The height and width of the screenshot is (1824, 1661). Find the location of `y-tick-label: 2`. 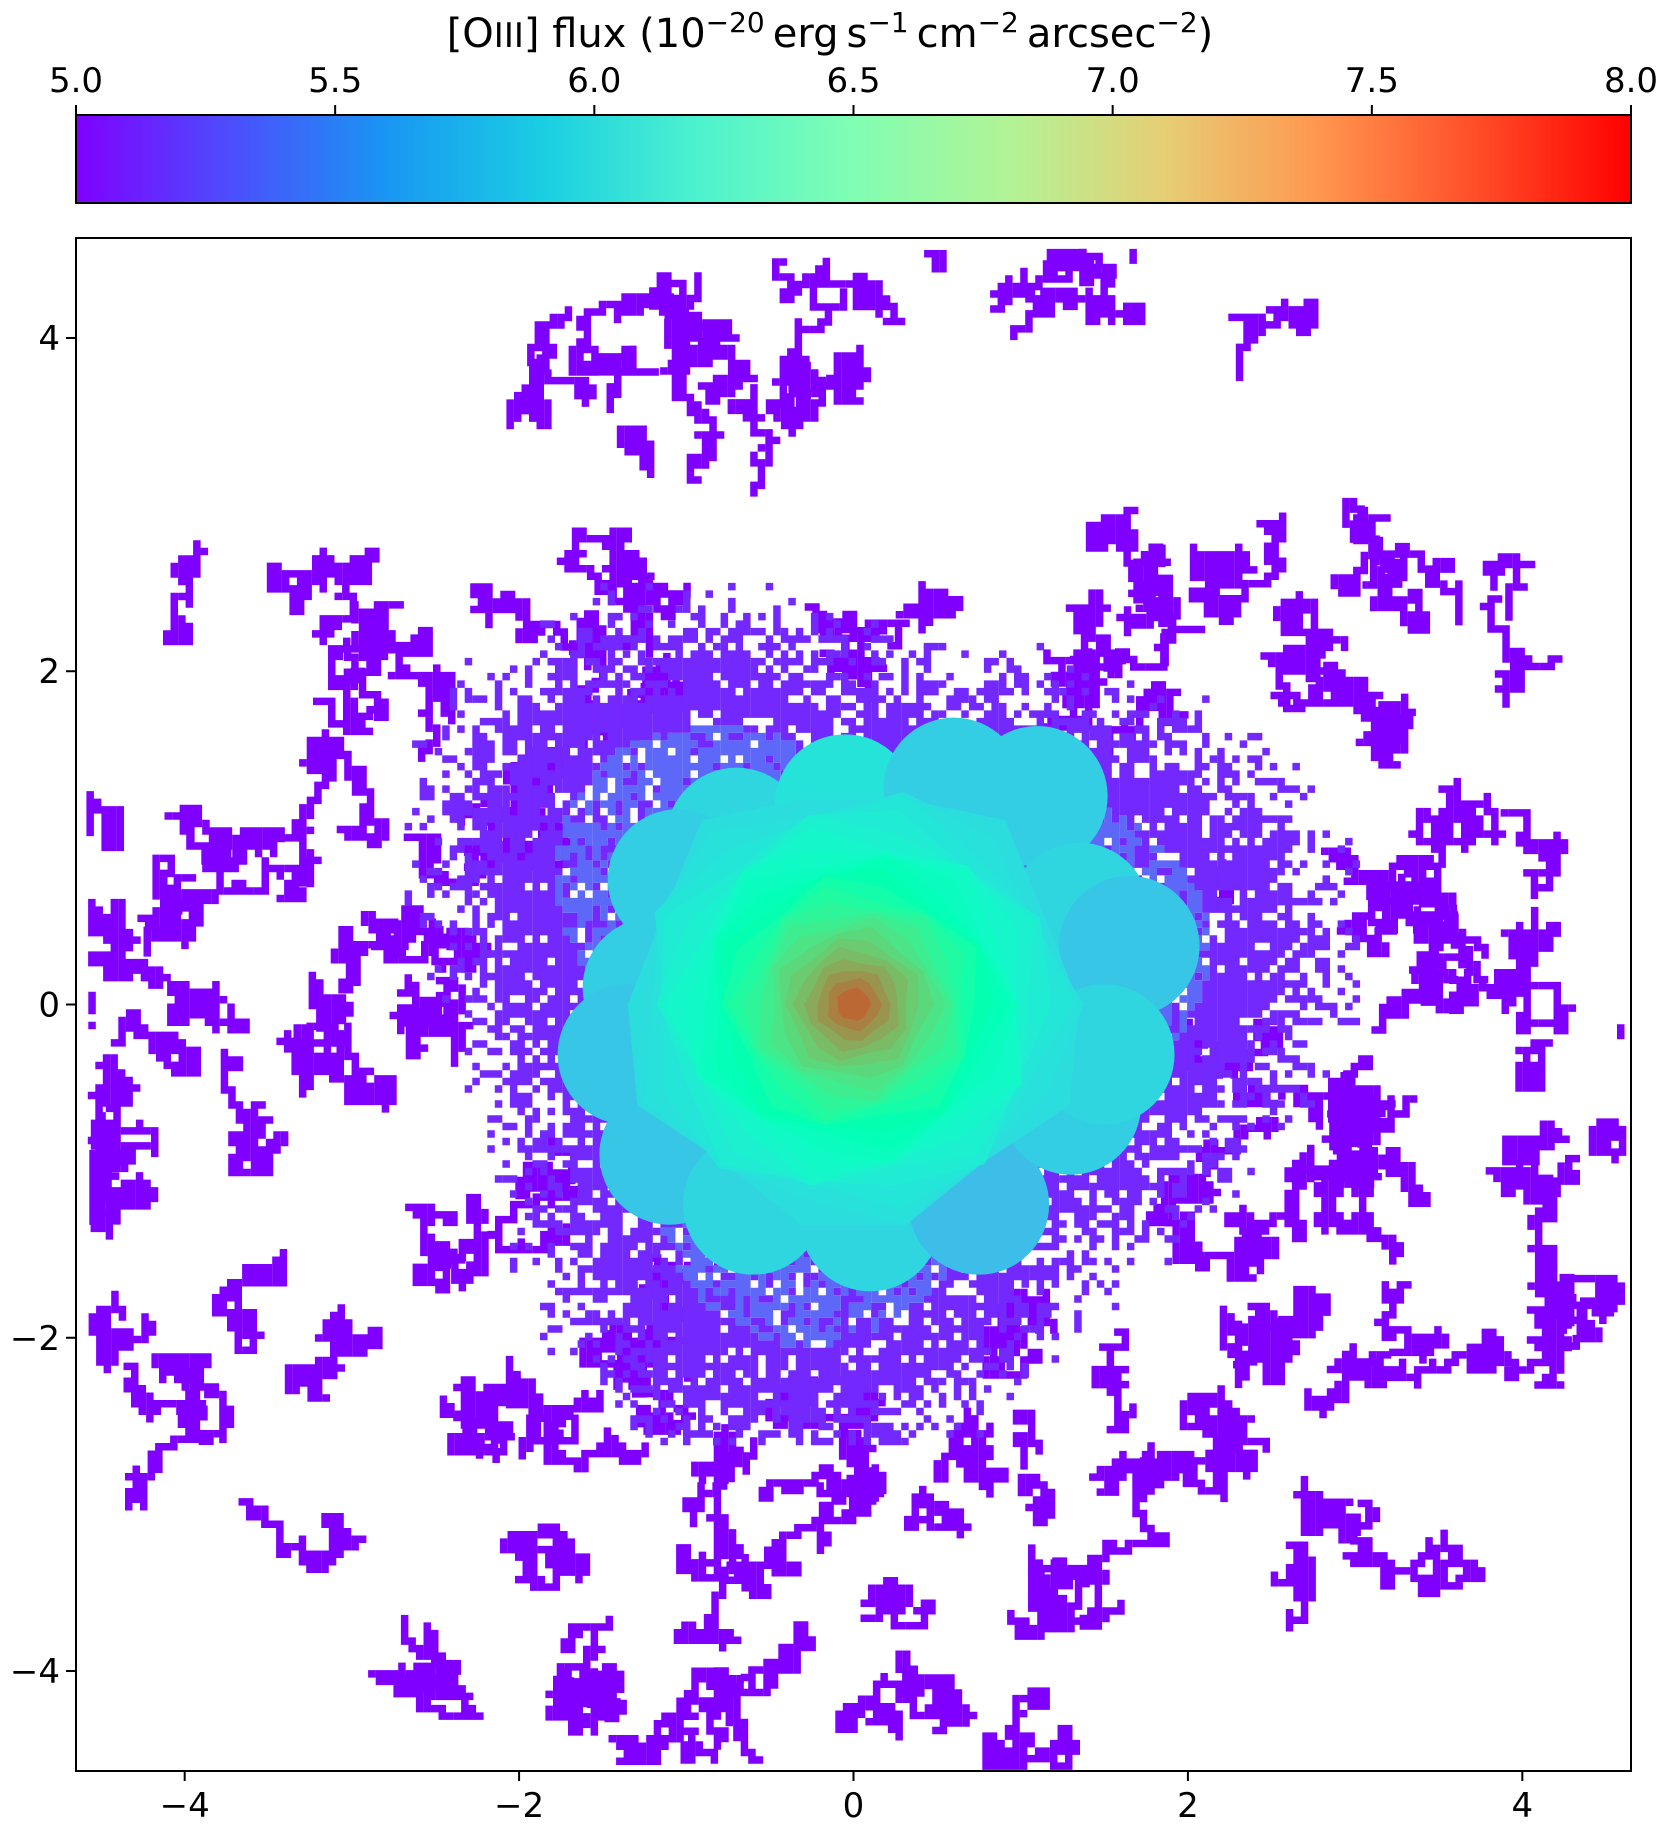

y-tick-label: 2 is located at coordinates (49, 672).